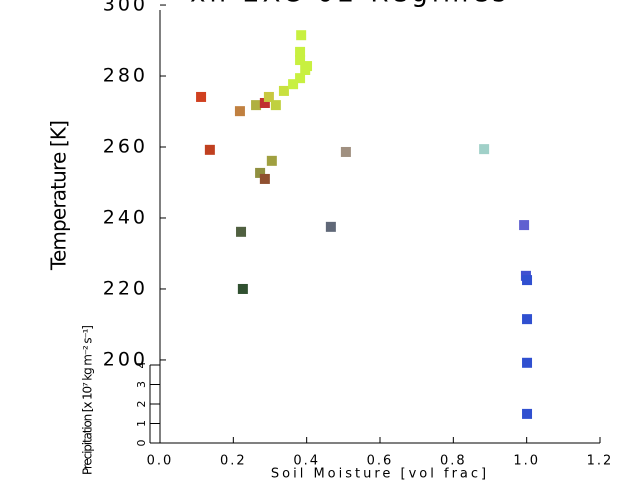 This screenshot has width=640, height=480. I want to click on x-axis-label: Soil Moisture [vol frac], so click(380, 473).